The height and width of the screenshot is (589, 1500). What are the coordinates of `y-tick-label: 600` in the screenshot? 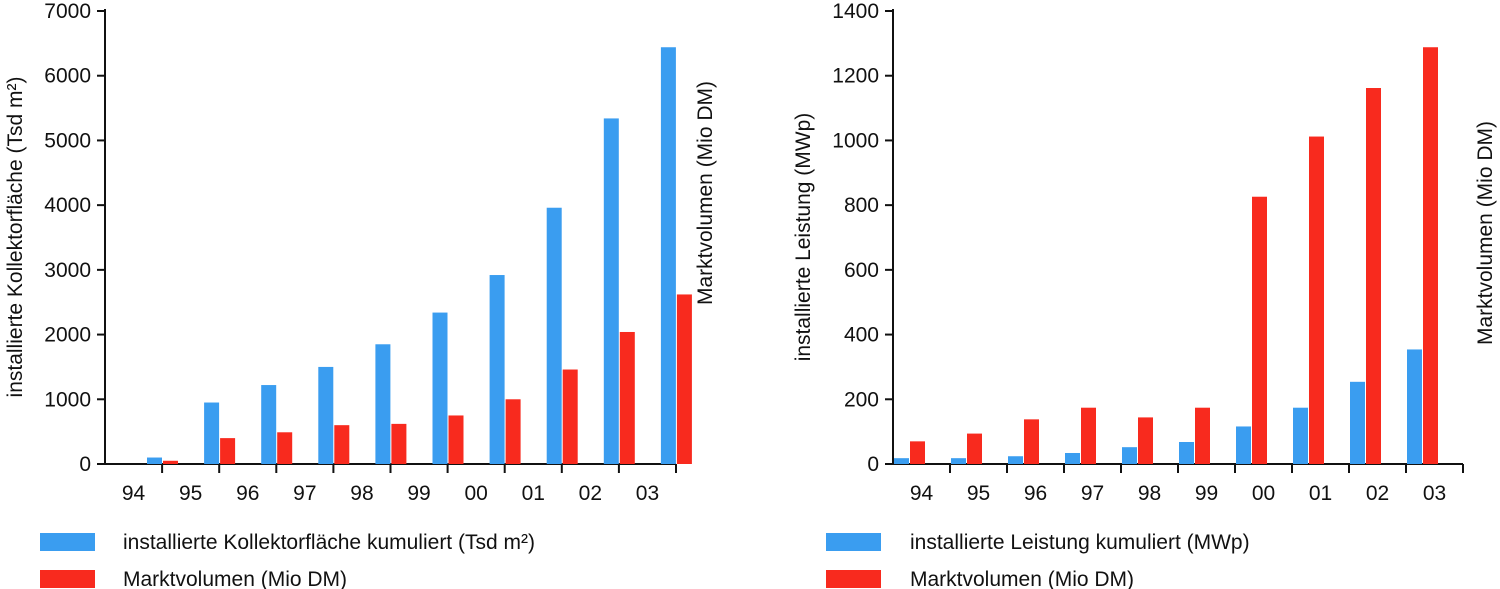 It's located at (861, 270).